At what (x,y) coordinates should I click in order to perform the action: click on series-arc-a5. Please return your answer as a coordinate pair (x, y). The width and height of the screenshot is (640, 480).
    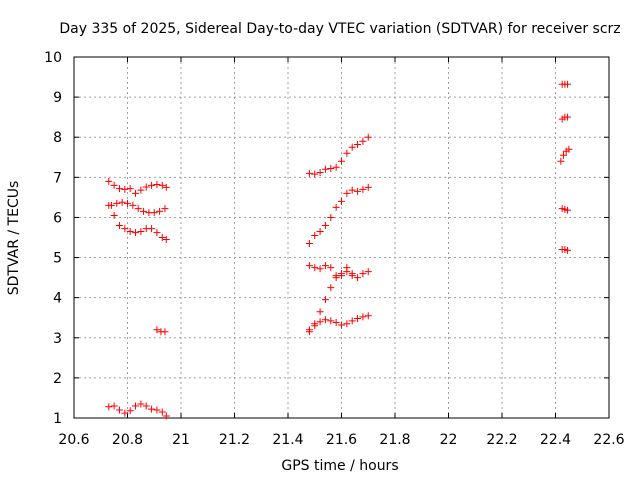
    Looking at the image, I should click on (137, 410).